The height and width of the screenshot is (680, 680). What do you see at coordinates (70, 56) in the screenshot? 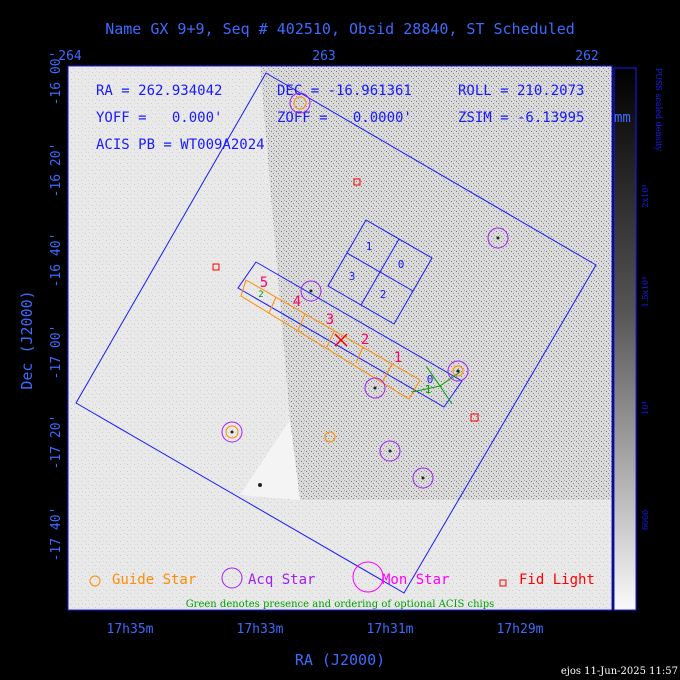
I see `top-tick-label: 264` at bounding box center [70, 56].